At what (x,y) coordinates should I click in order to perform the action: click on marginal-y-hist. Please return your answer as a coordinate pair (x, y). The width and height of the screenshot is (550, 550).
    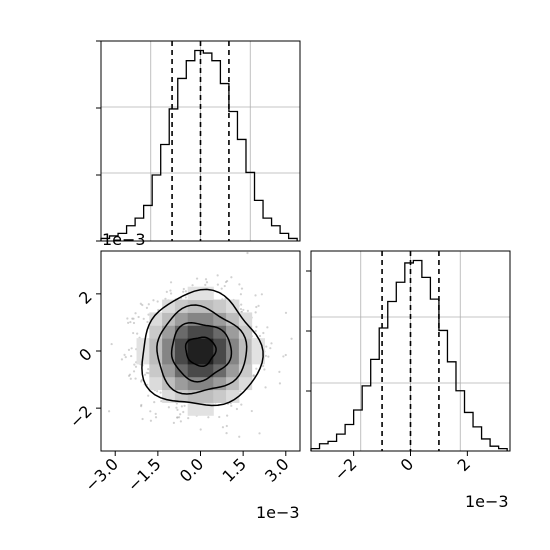
    Looking at the image, I should click on (410, 351).